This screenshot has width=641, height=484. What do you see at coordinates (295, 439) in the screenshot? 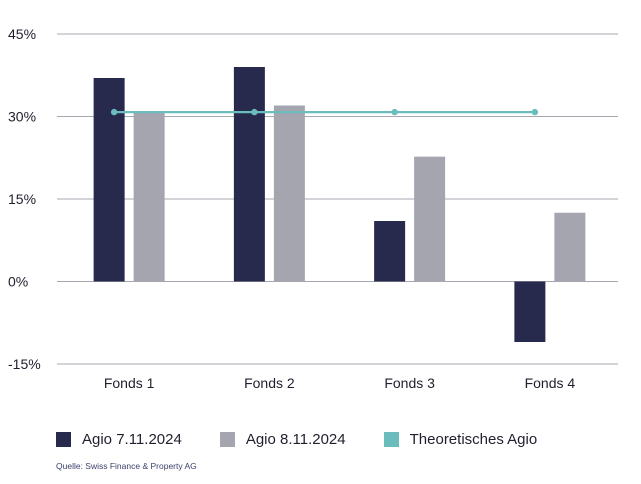
I see `legend-label-agio-8: Agio 8.11.2024` at bounding box center [295, 439].